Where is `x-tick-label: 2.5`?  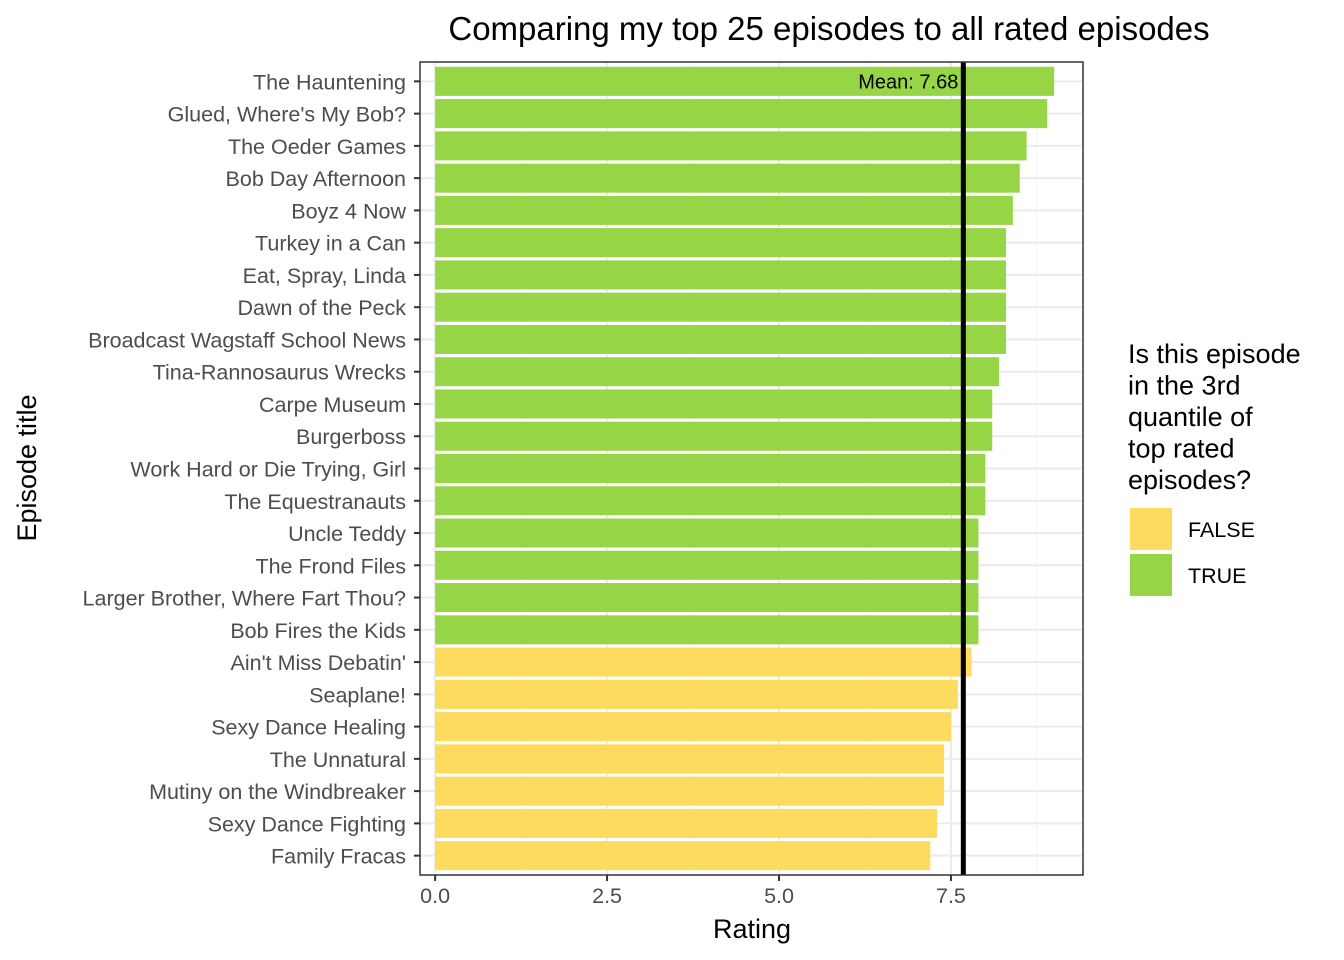
x-tick-label: 2.5 is located at coordinates (607, 896).